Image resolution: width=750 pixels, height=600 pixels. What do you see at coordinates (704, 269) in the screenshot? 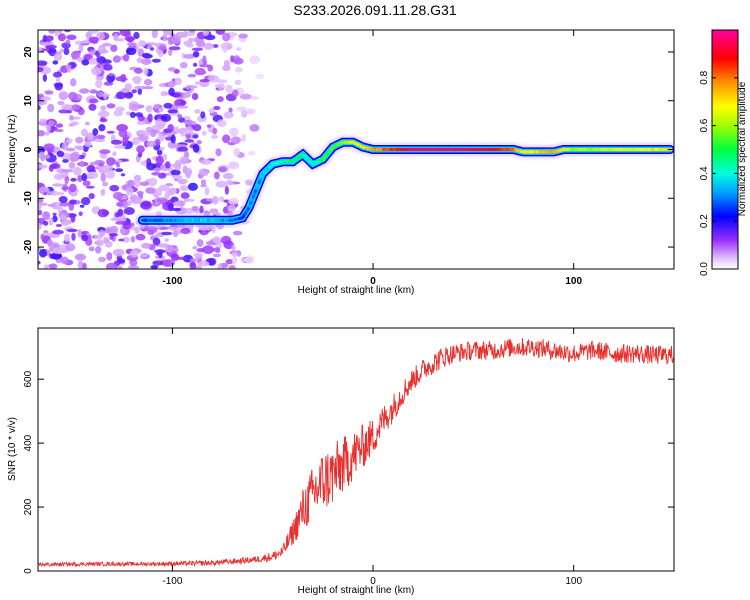
I see `colorbar-tick-label: 0.0` at bounding box center [704, 269].